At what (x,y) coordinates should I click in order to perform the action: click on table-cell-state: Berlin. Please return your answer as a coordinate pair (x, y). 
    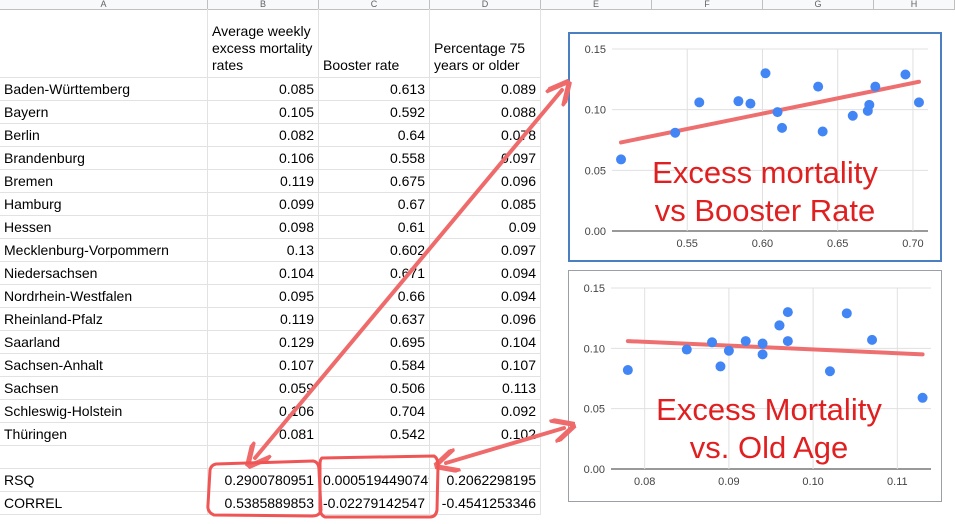
    Looking at the image, I should click on (104, 135).